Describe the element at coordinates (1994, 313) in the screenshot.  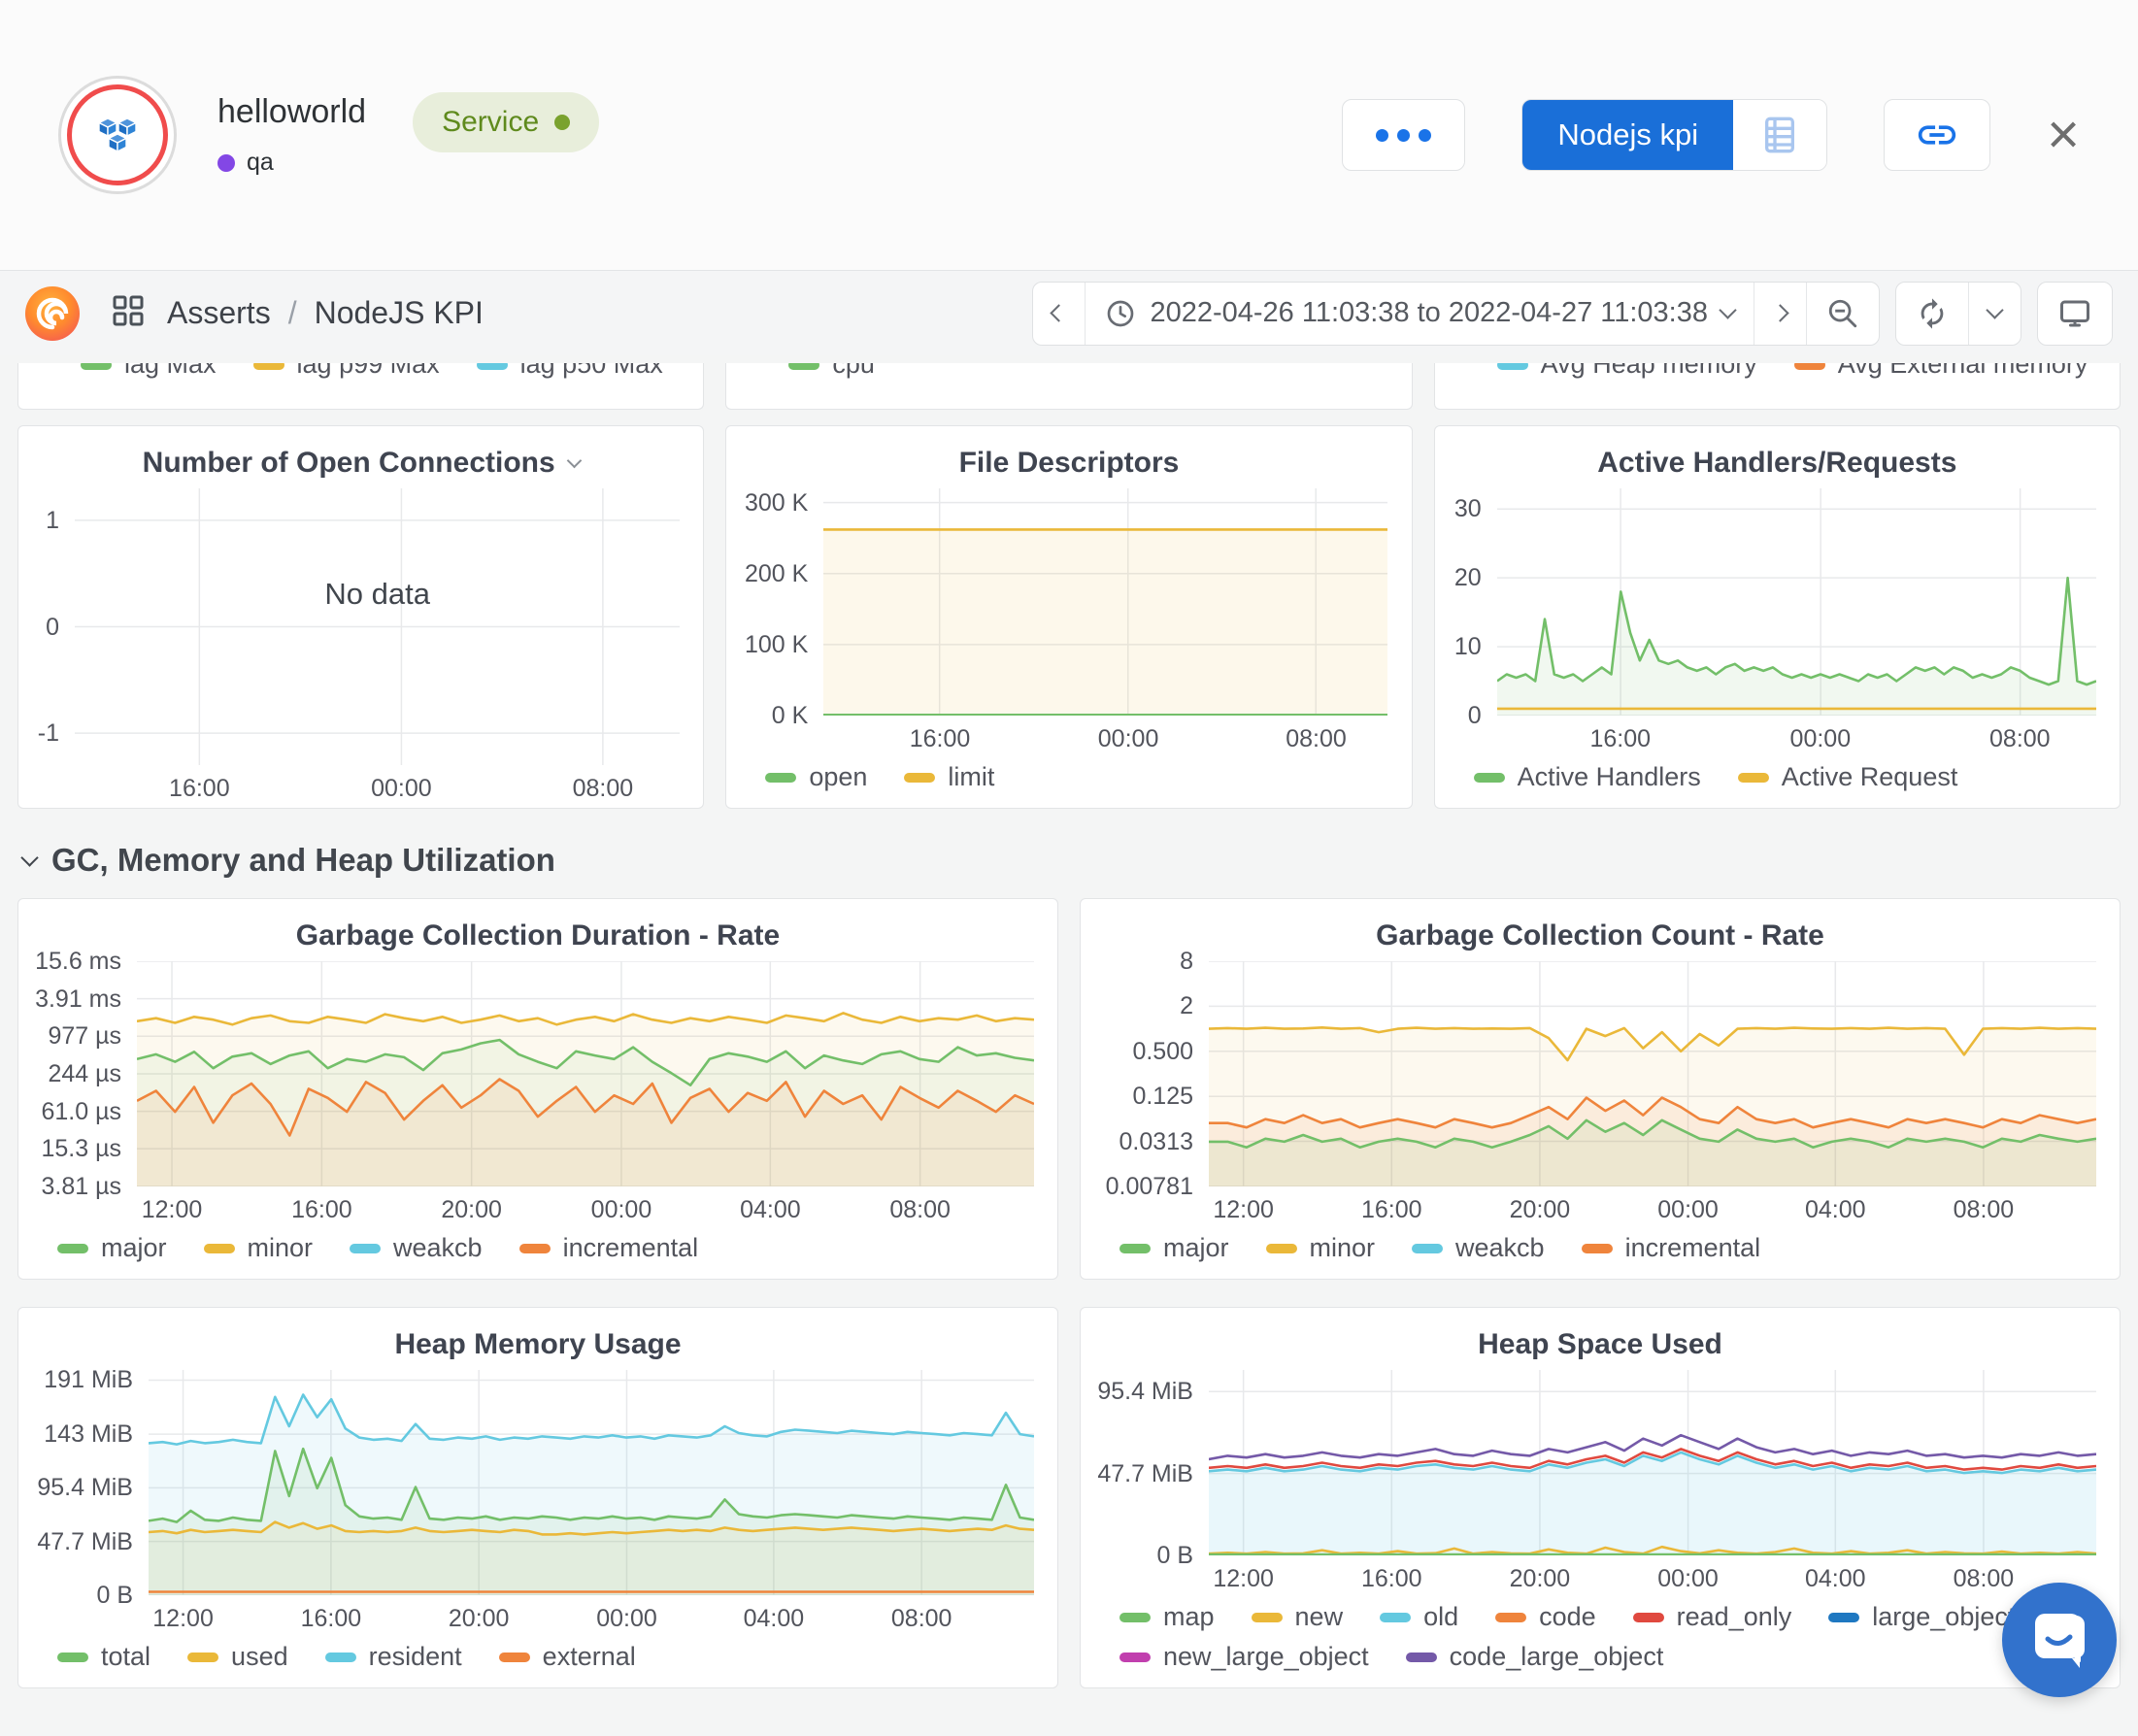
I see `refresh-interval-dropdown` at that location.